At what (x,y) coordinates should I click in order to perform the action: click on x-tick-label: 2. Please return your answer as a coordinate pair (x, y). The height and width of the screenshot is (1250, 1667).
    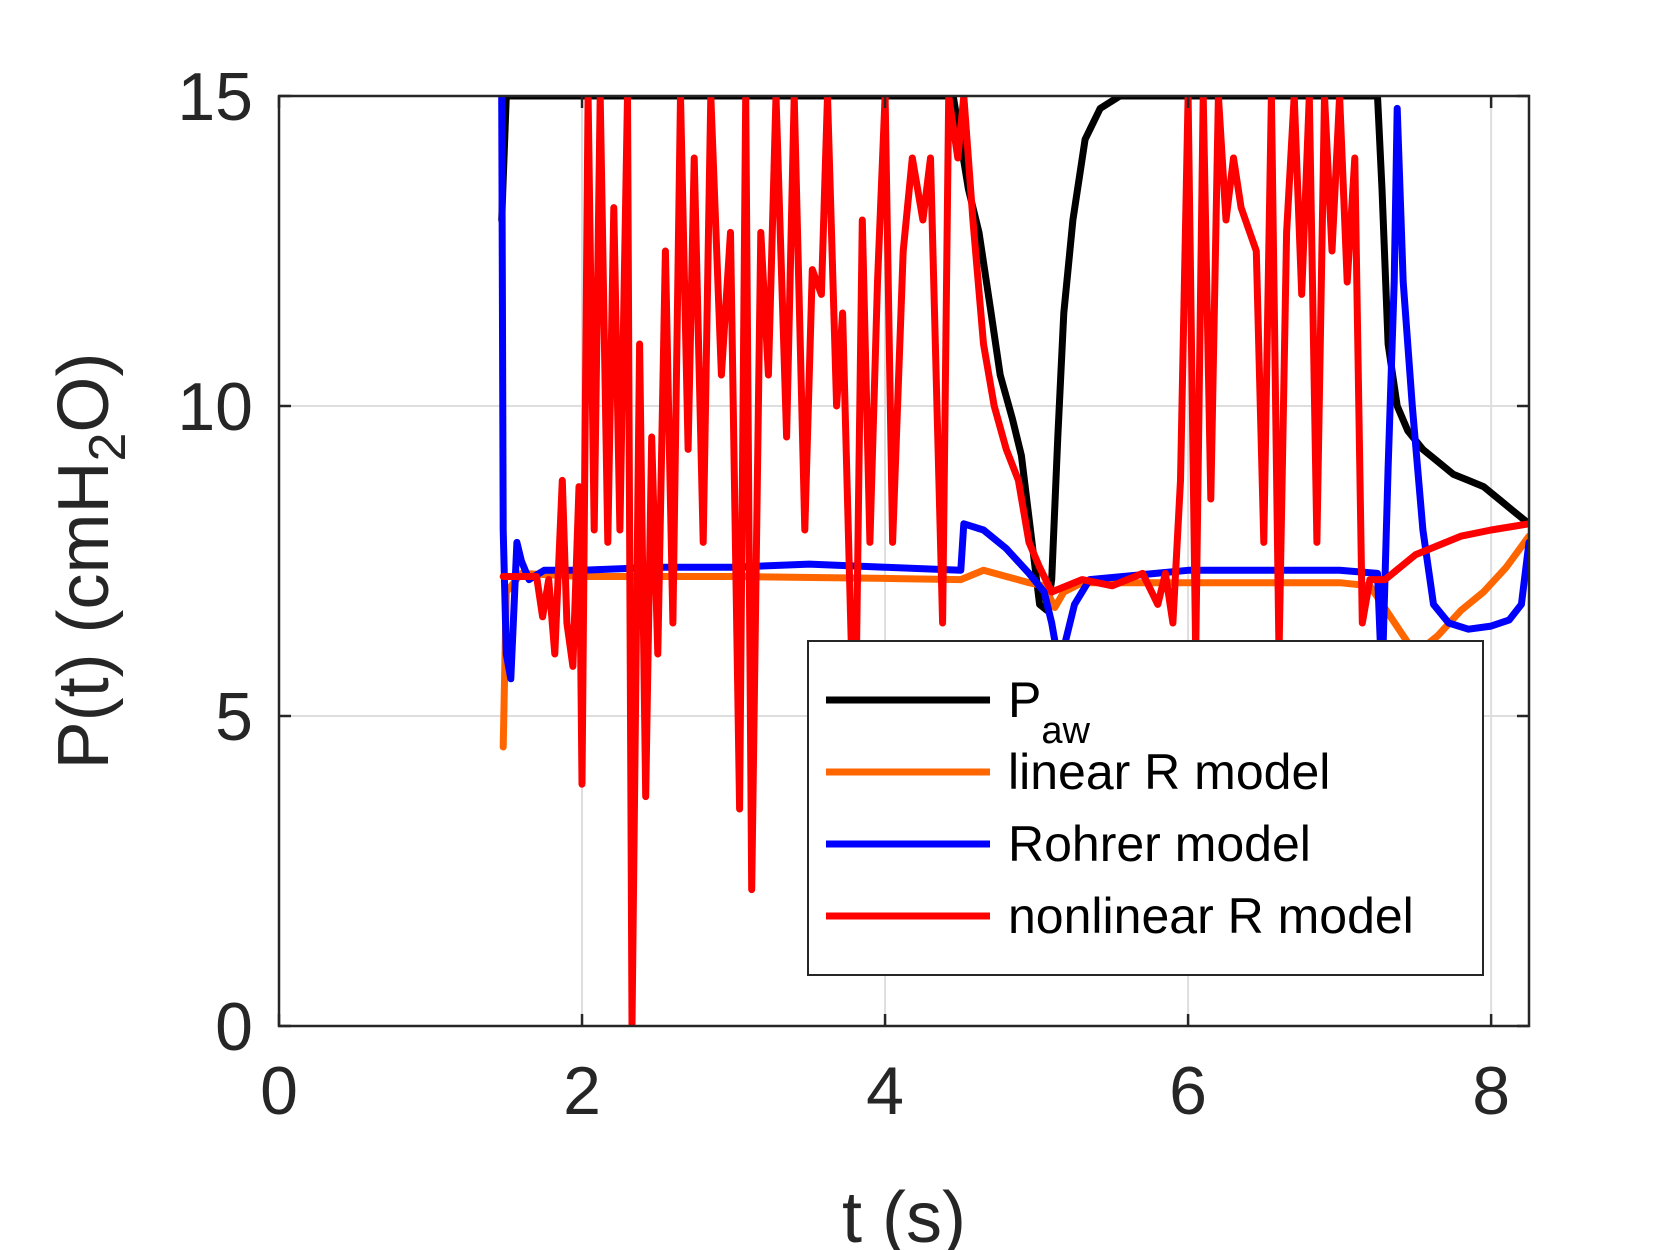
    Looking at the image, I should click on (582, 1091).